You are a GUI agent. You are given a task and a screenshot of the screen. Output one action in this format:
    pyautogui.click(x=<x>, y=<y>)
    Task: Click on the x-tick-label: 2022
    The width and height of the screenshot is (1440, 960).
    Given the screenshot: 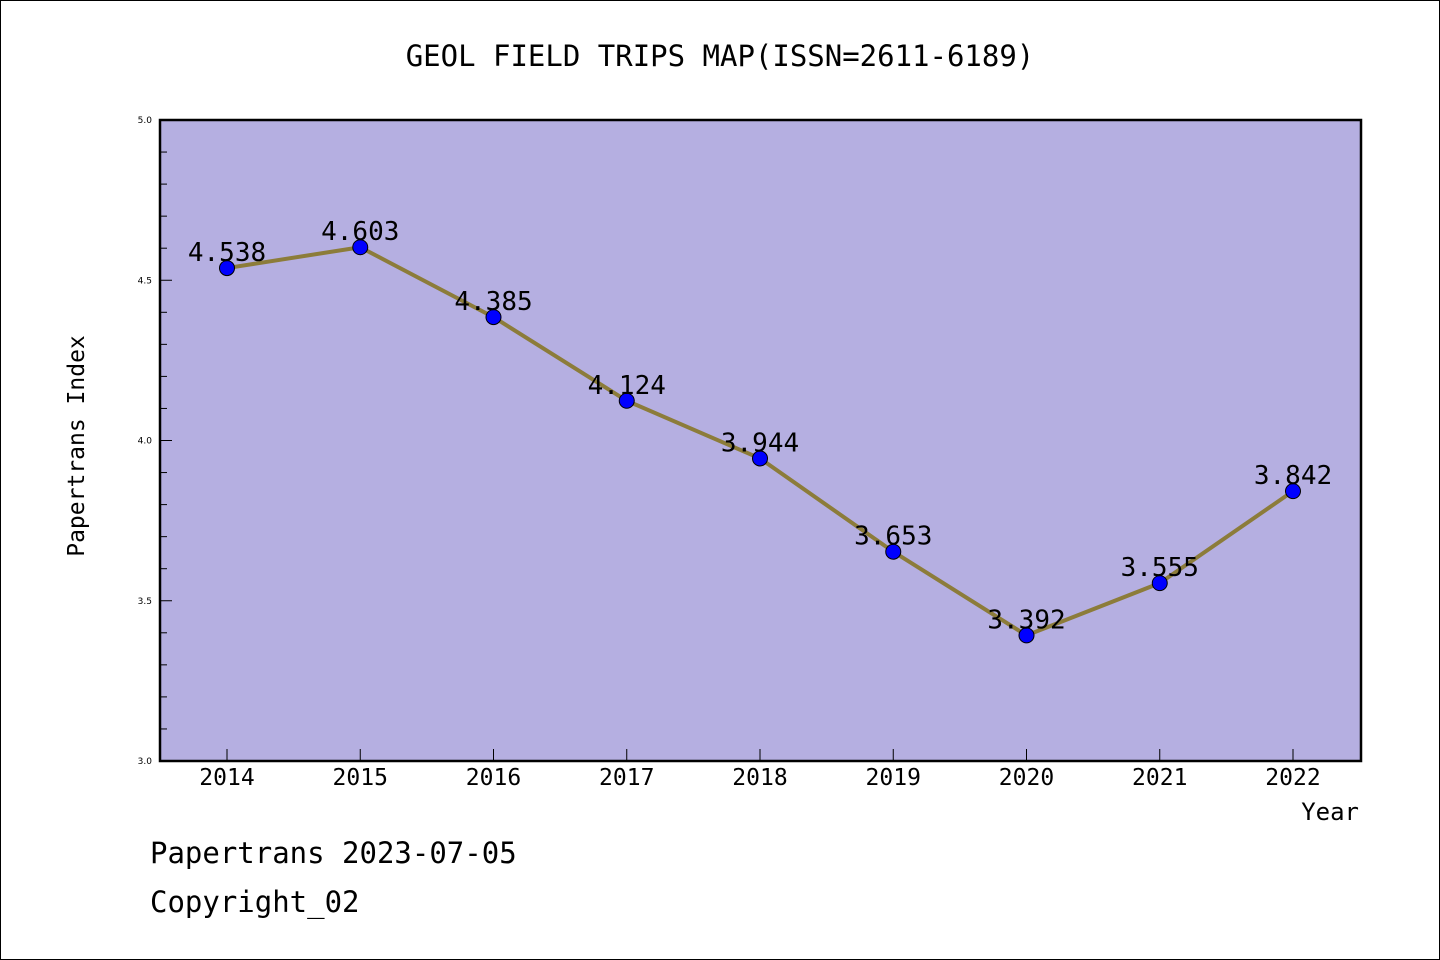 What is the action you would take?
    pyautogui.click(x=1292, y=778)
    